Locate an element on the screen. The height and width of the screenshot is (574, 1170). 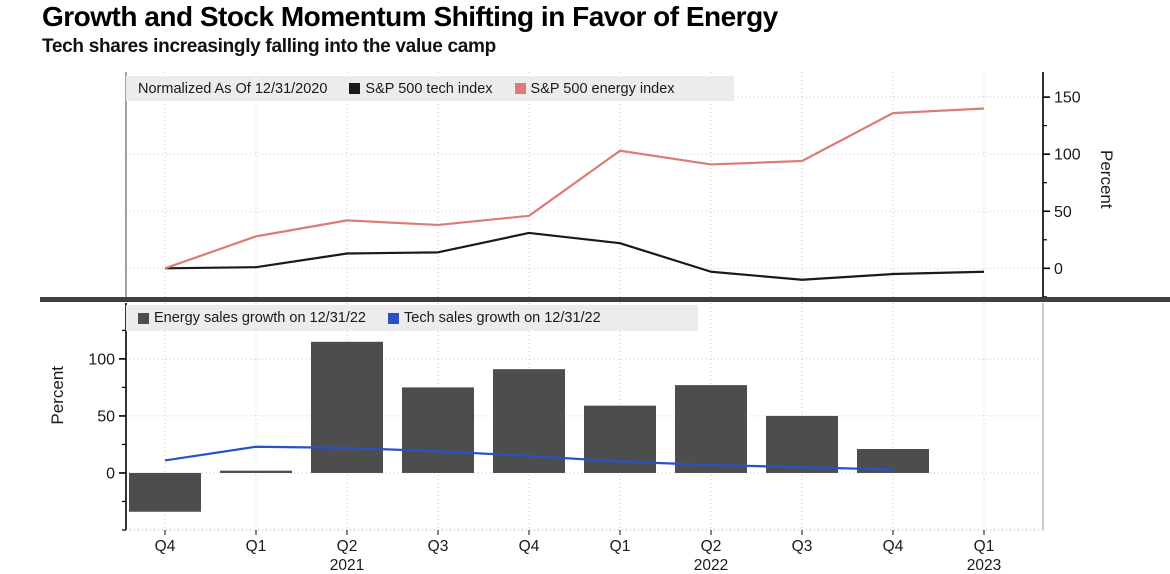
tech-index-swatch-icon is located at coordinates (355, 88).